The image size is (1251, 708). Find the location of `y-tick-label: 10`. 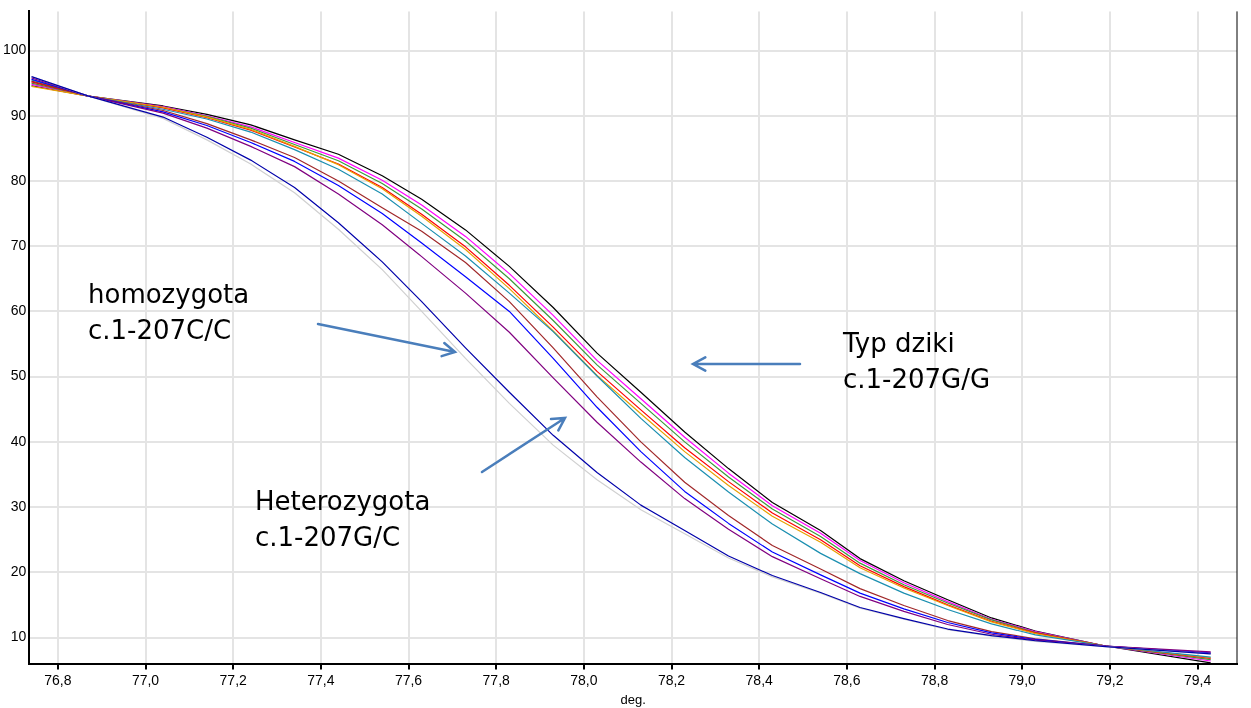

y-tick-label: 10 is located at coordinates (18, 636).